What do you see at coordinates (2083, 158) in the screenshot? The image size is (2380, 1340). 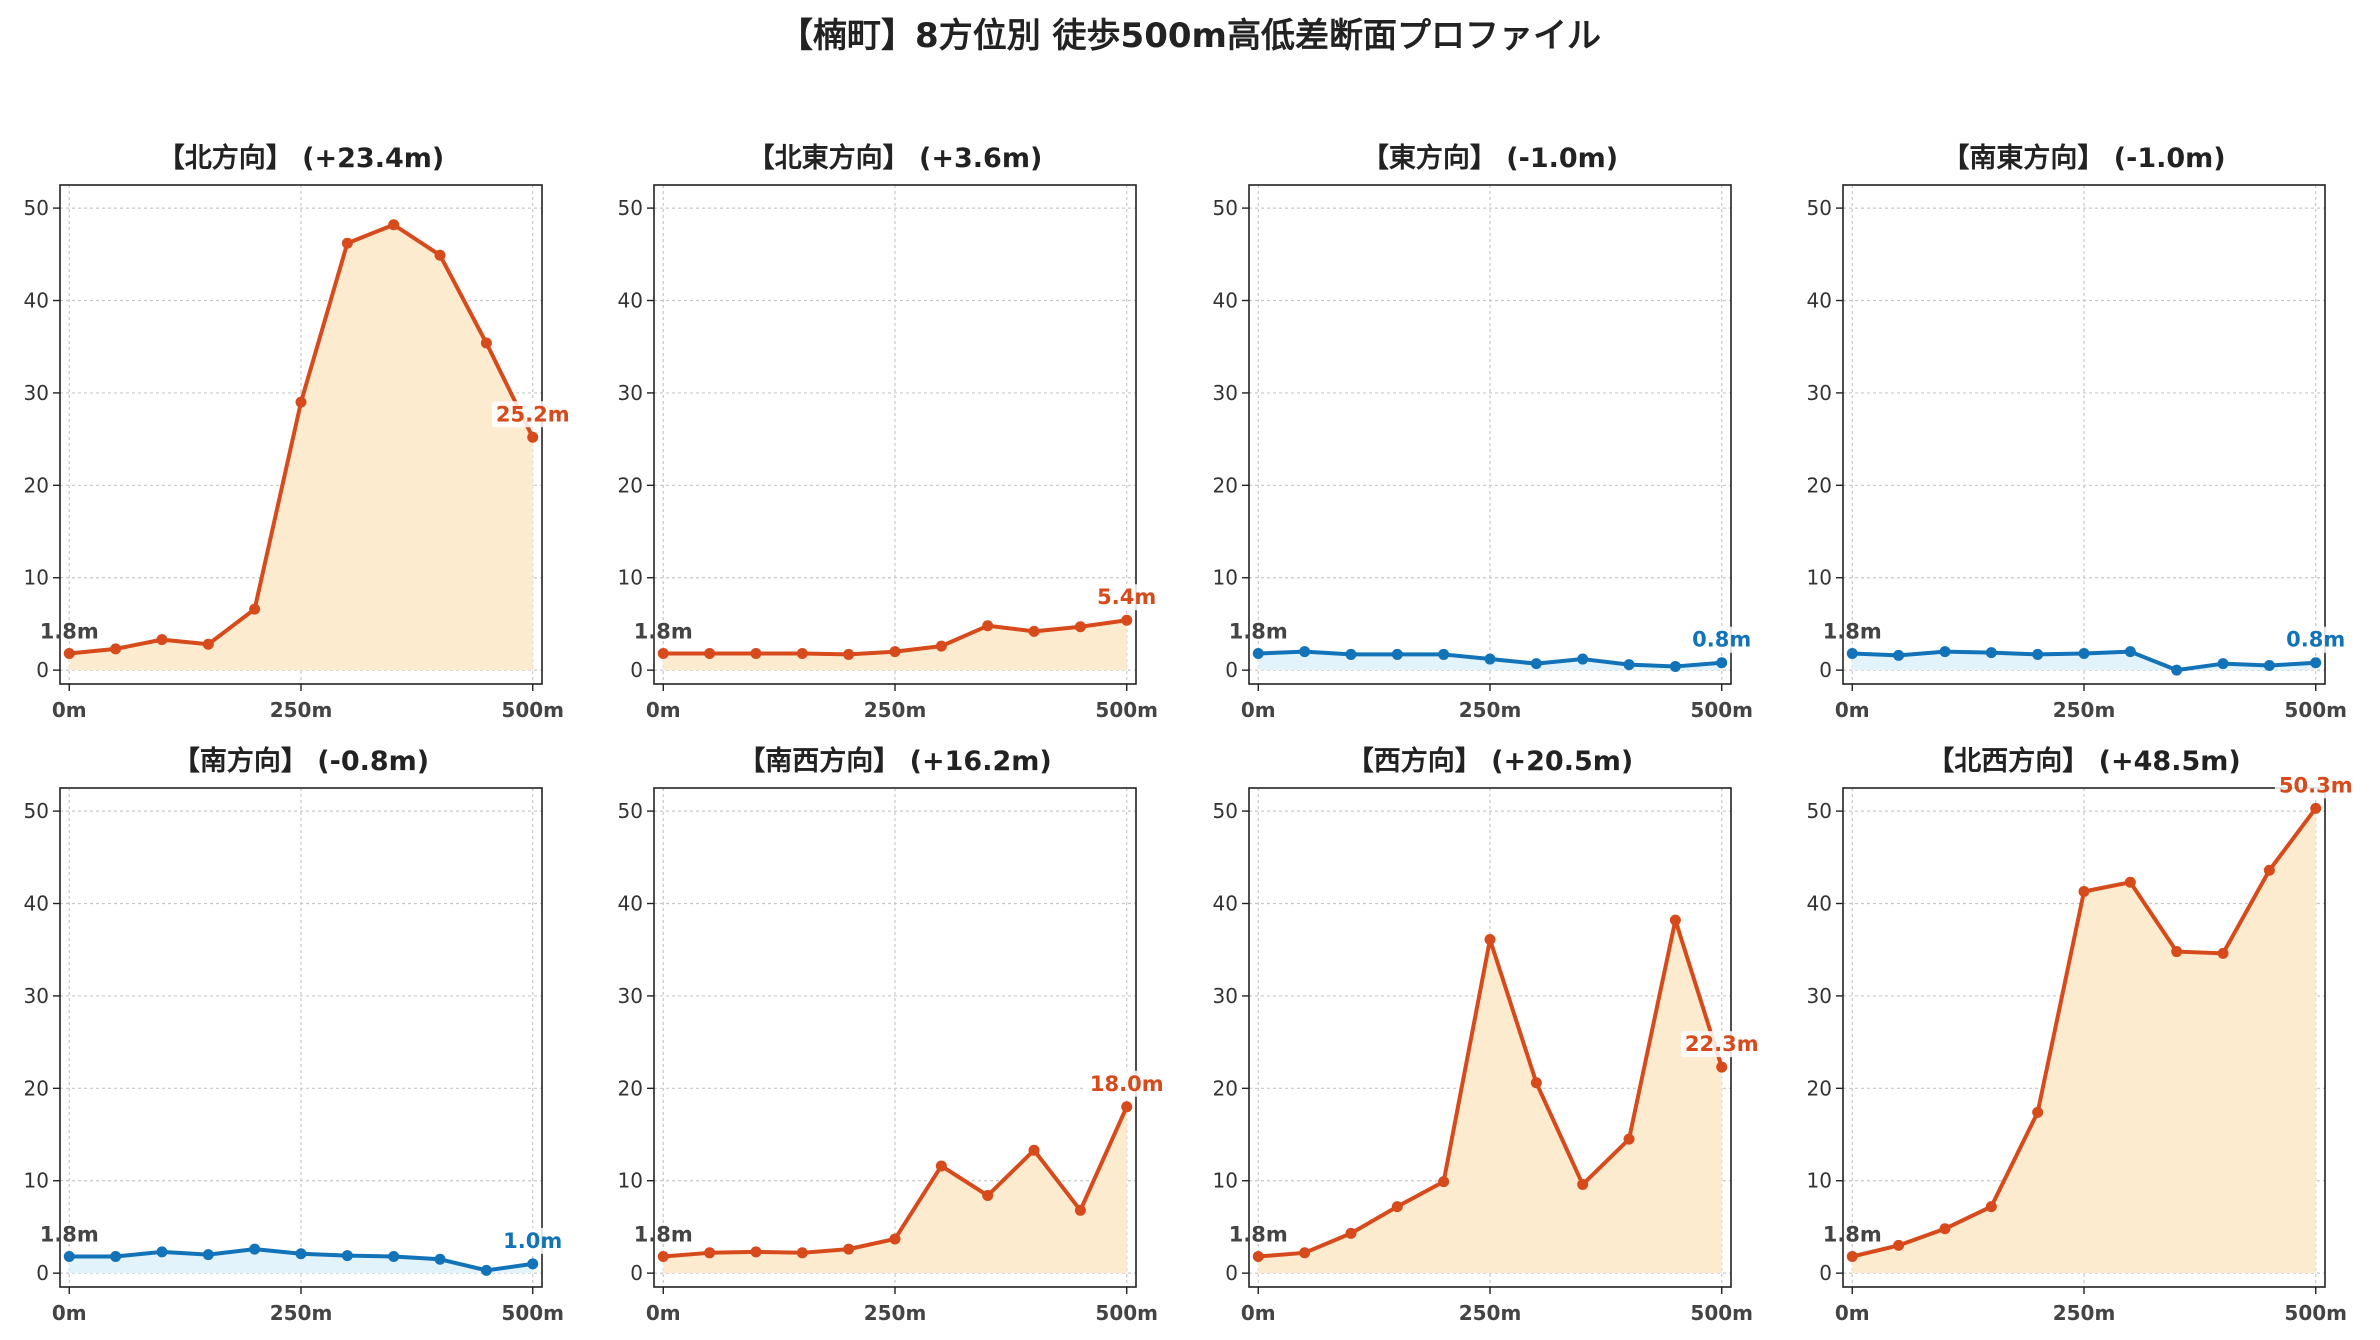 I see `panel-title: 【南東方向】 (-1.0m)` at bounding box center [2083, 158].